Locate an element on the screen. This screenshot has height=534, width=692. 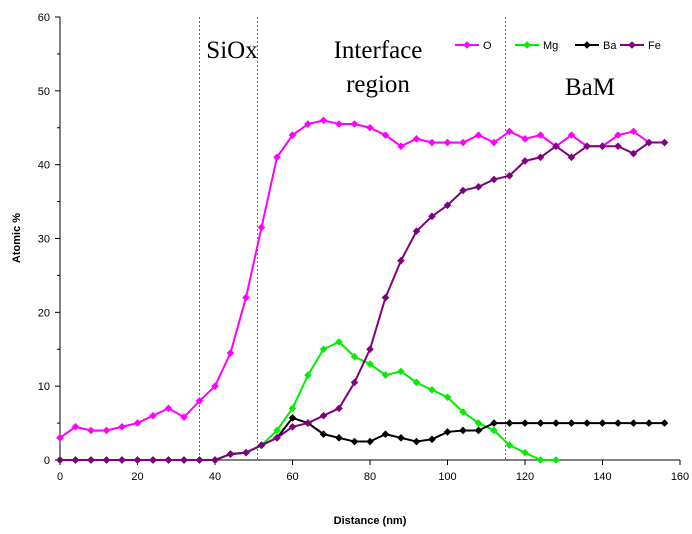
x-tick-label: 120 is located at coordinates (525, 477).